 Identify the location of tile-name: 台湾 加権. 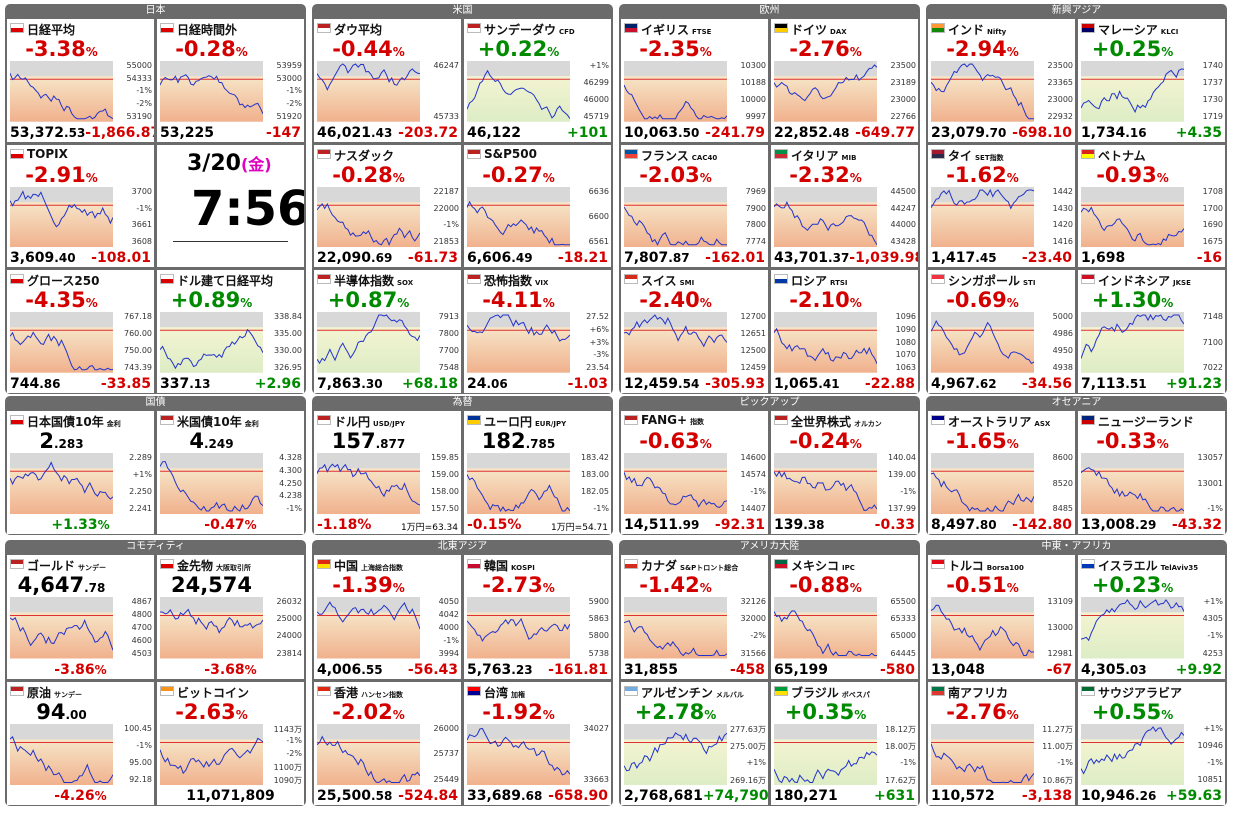
(504, 692).